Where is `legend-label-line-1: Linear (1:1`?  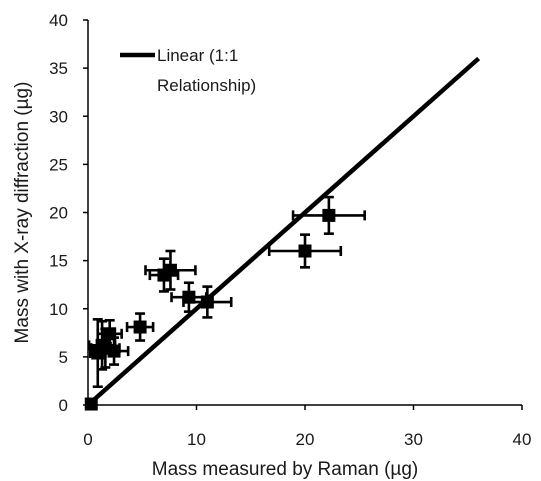 legend-label-line-1: Linear (1:1 is located at coordinates (197, 55).